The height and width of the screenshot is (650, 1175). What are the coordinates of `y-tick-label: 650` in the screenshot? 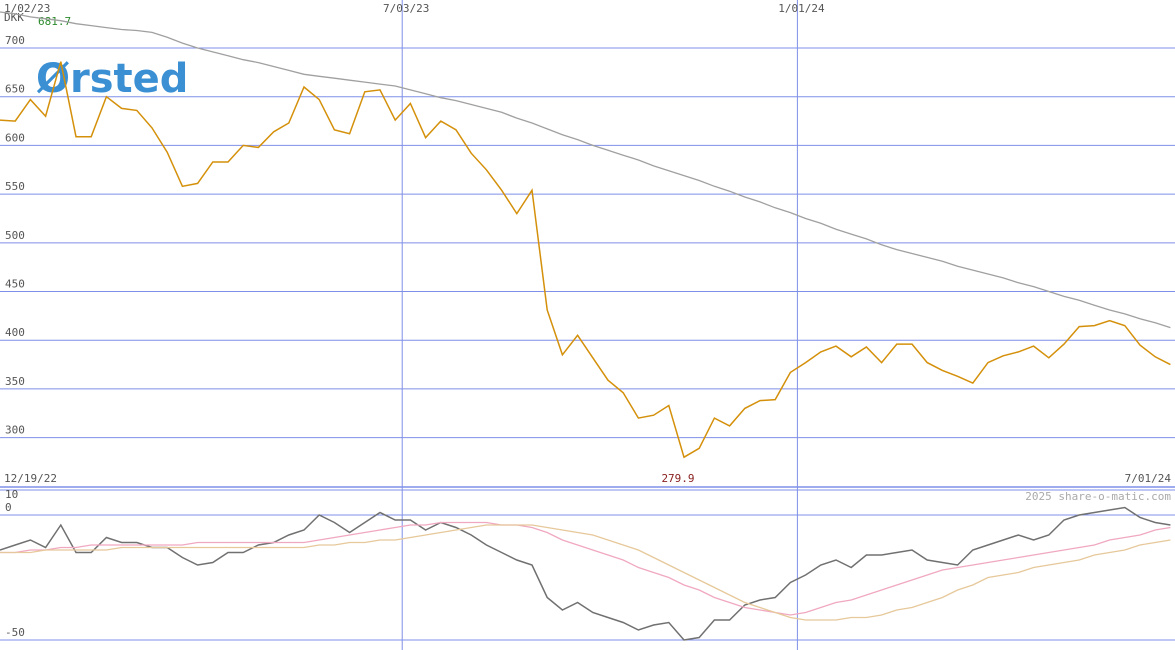 It's located at (15, 89).